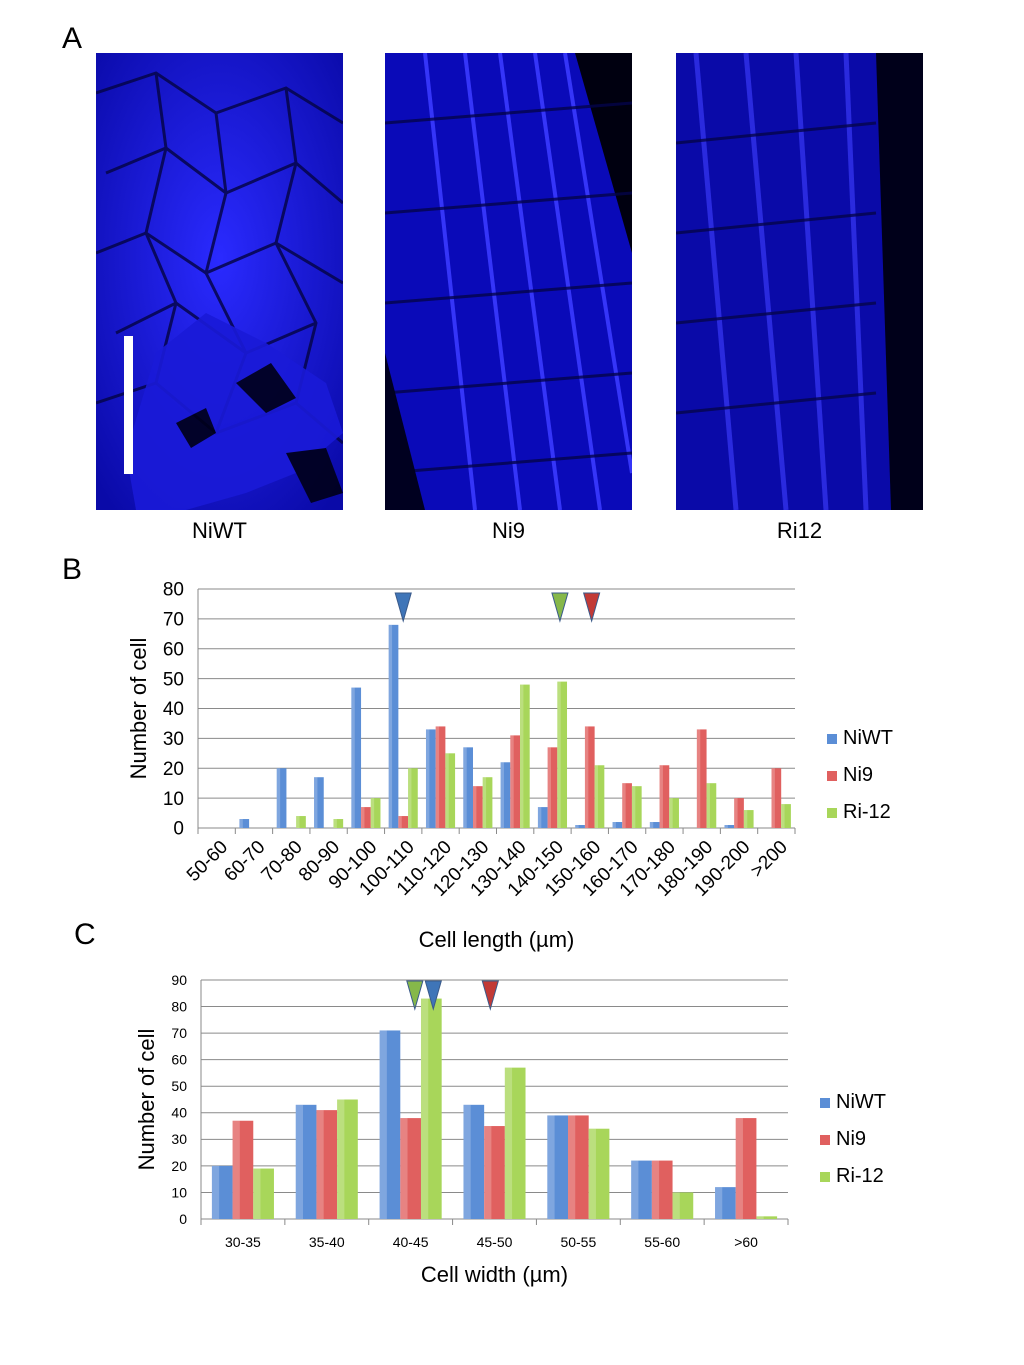  Describe the element at coordinates (138, 709) in the screenshot. I see `y-axis-title: Number of cell` at that location.